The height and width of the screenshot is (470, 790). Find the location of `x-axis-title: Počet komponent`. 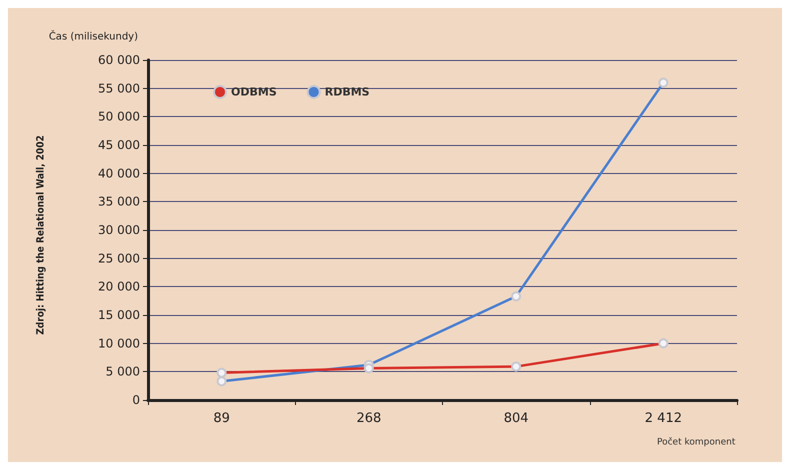

x-axis-title: Počet komponent is located at coordinates (696, 442).